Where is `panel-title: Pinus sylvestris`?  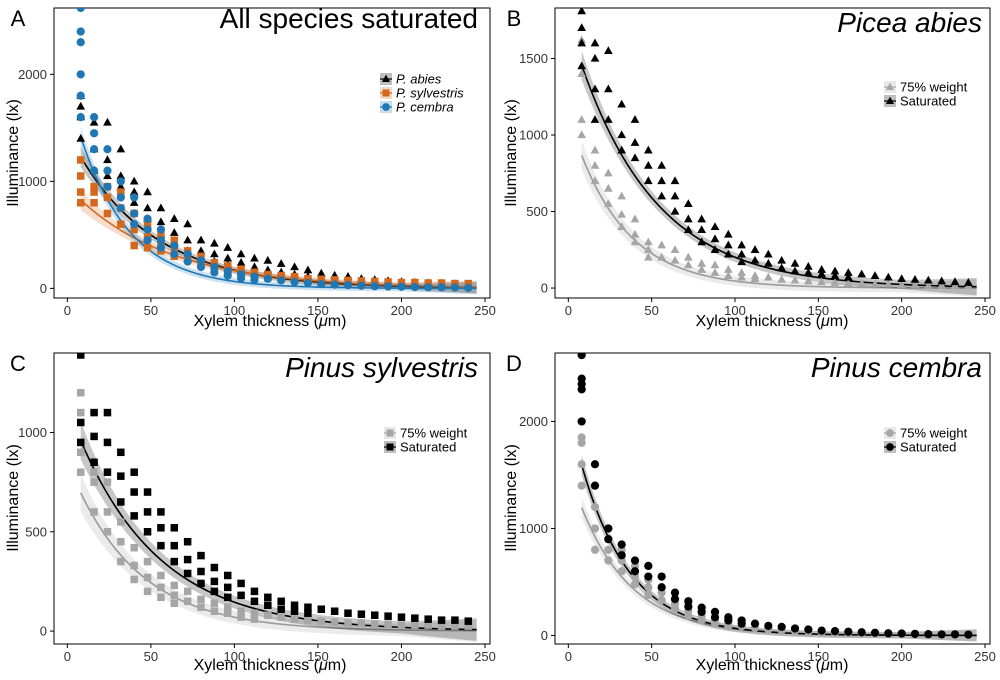
panel-title: Pinus sylvestris is located at coordinates (381, 367).